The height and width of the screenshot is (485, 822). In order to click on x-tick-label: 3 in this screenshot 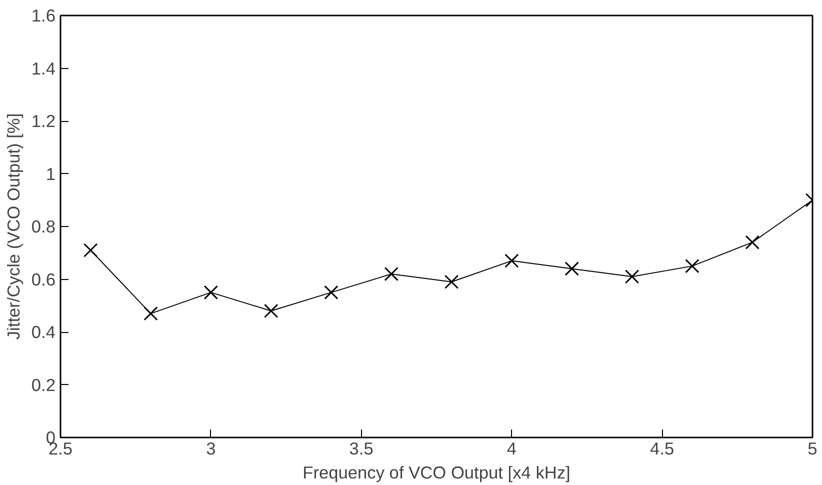, I will do `click(211, 448)`.